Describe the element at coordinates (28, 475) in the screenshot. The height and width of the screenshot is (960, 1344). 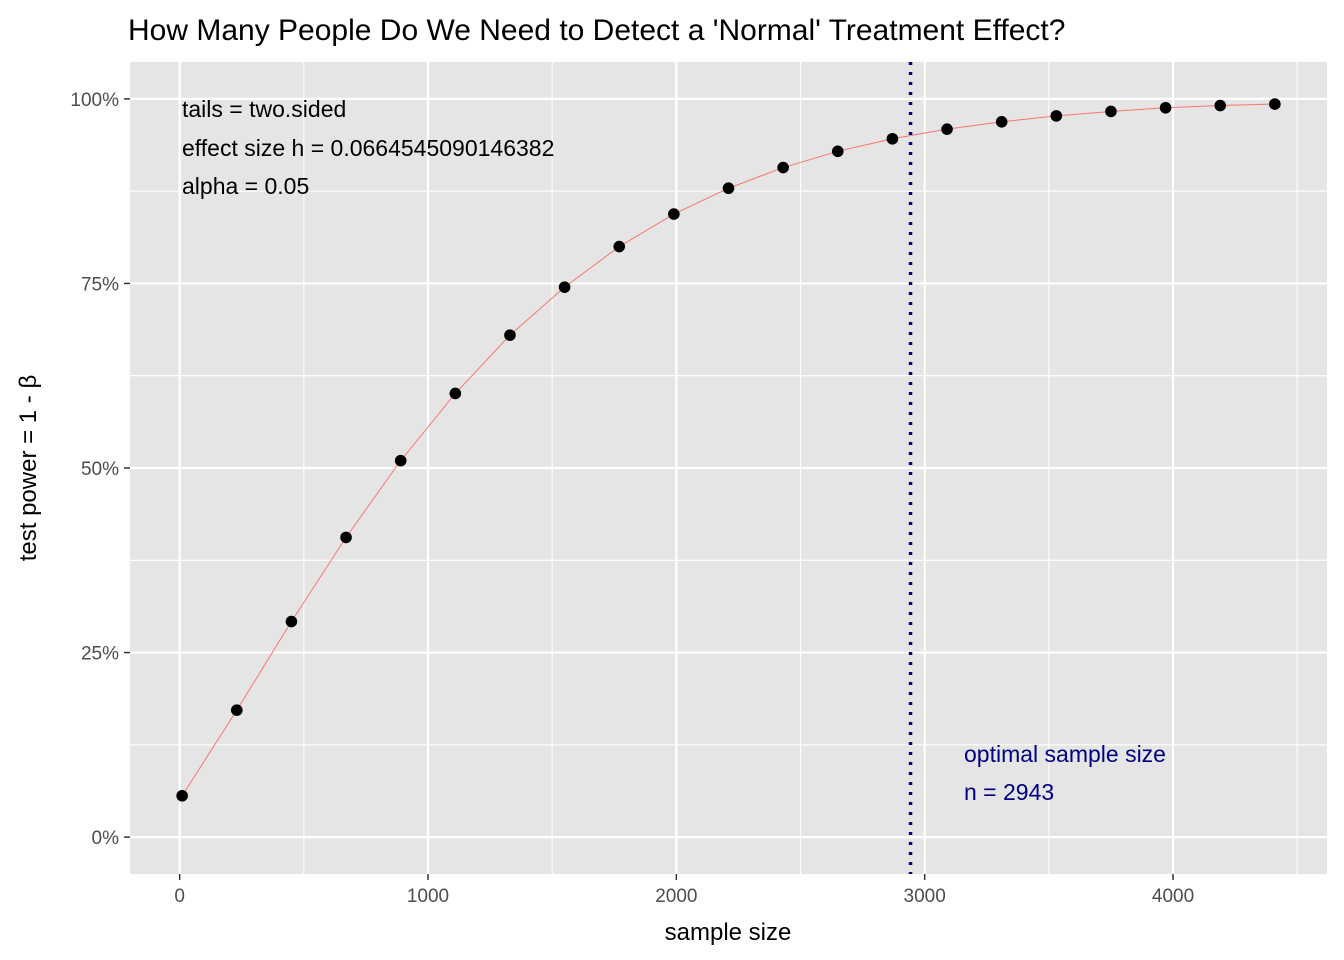
I see `y-axis-title-text: test power = 1 -` at that location.